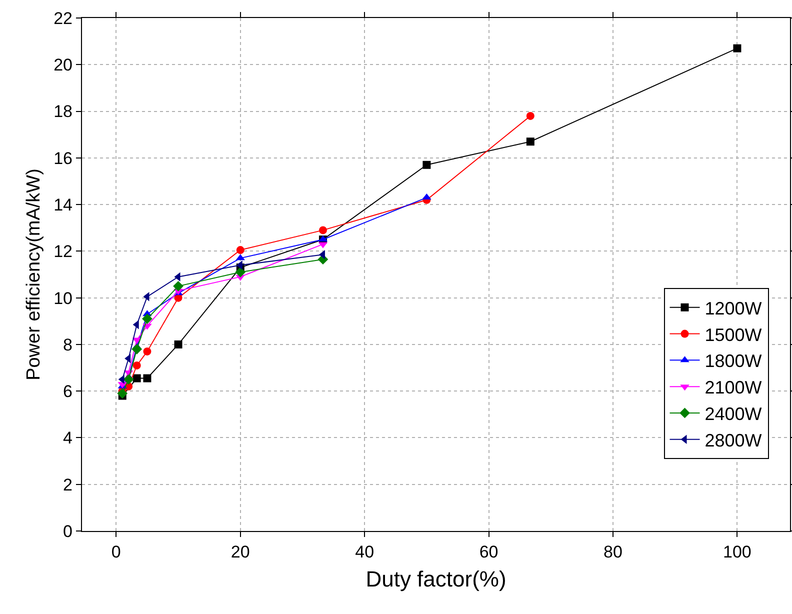  I want to click on y-axis-title: Power efficiency(mA/kW), so click(33, 274).